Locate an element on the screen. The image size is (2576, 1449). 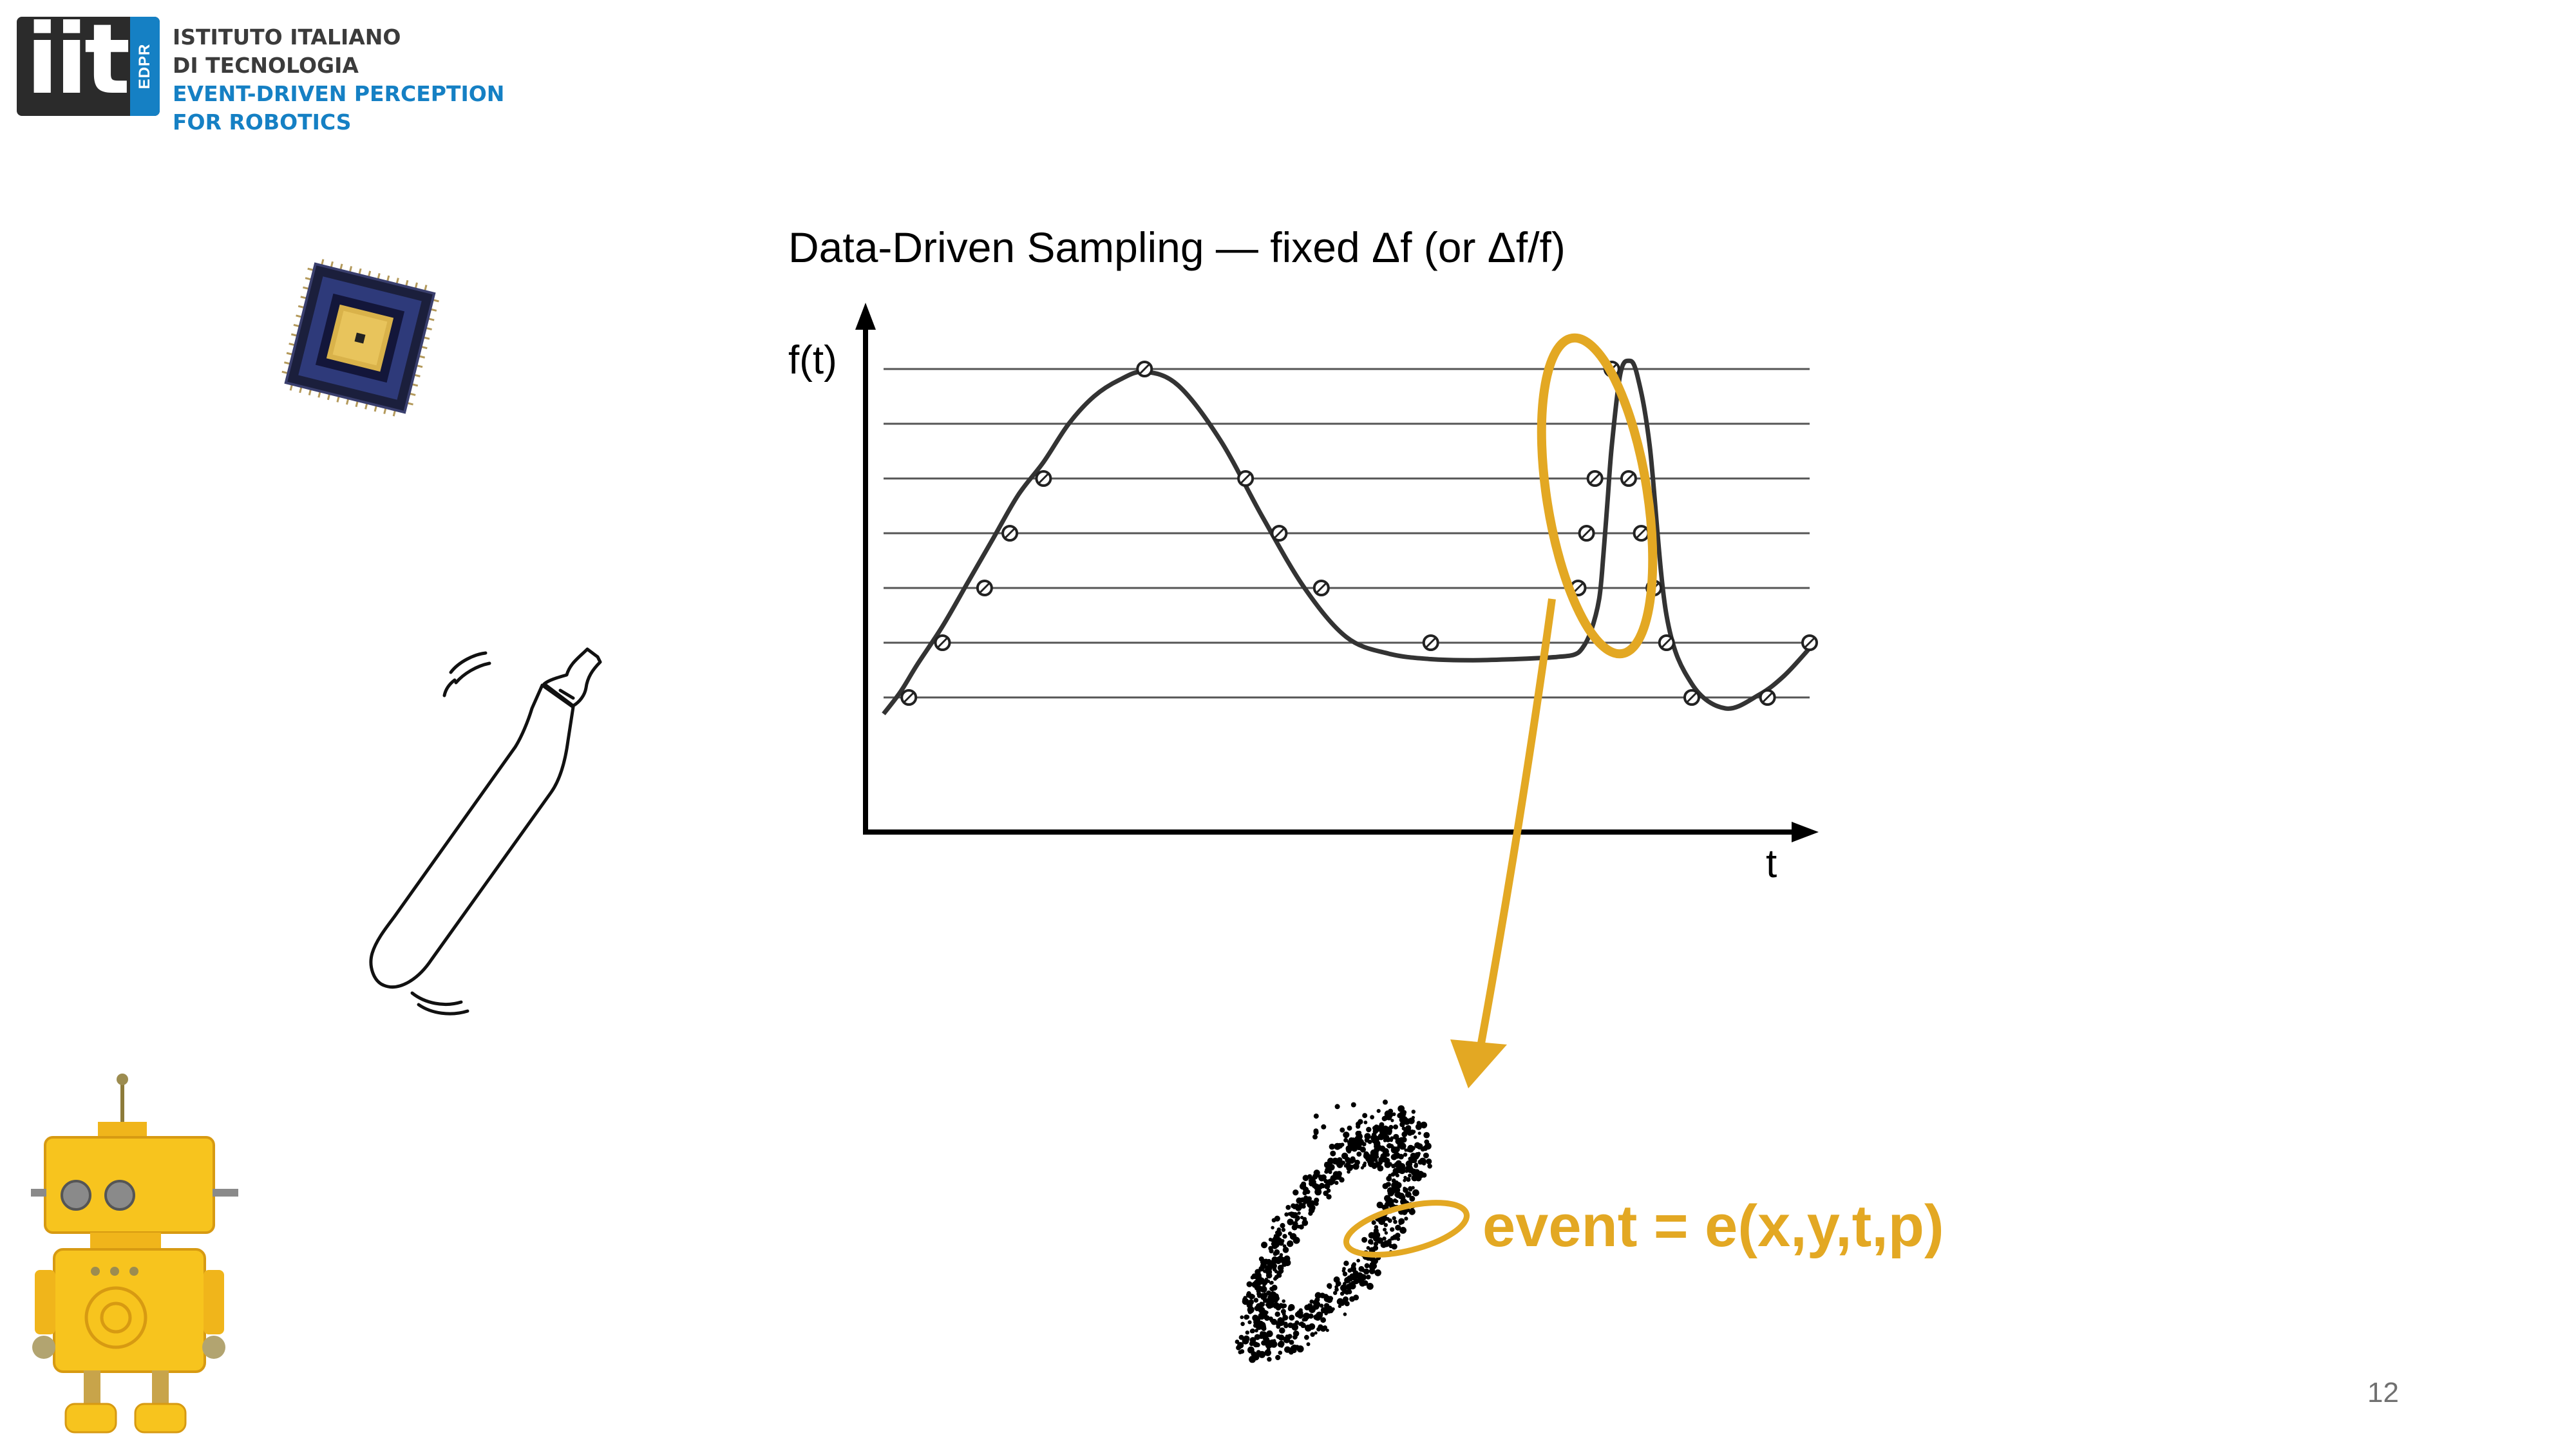
highlight-ellipse is located at coordinates (1597, 496).